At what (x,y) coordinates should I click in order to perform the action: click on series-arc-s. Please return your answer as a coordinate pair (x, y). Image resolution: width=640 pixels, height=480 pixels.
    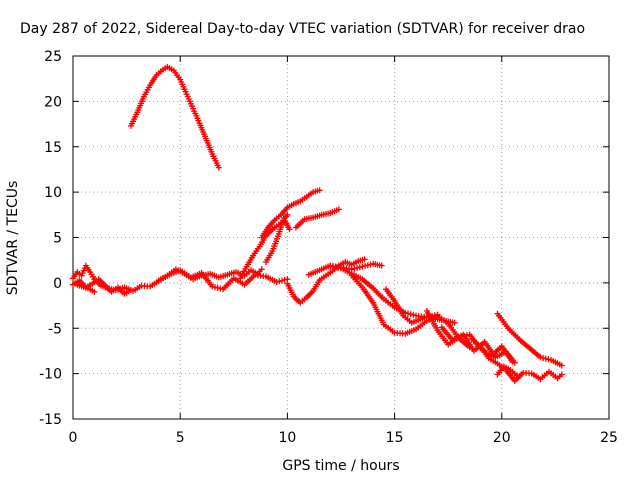
    Looking at the image, I should click on (507, 371).